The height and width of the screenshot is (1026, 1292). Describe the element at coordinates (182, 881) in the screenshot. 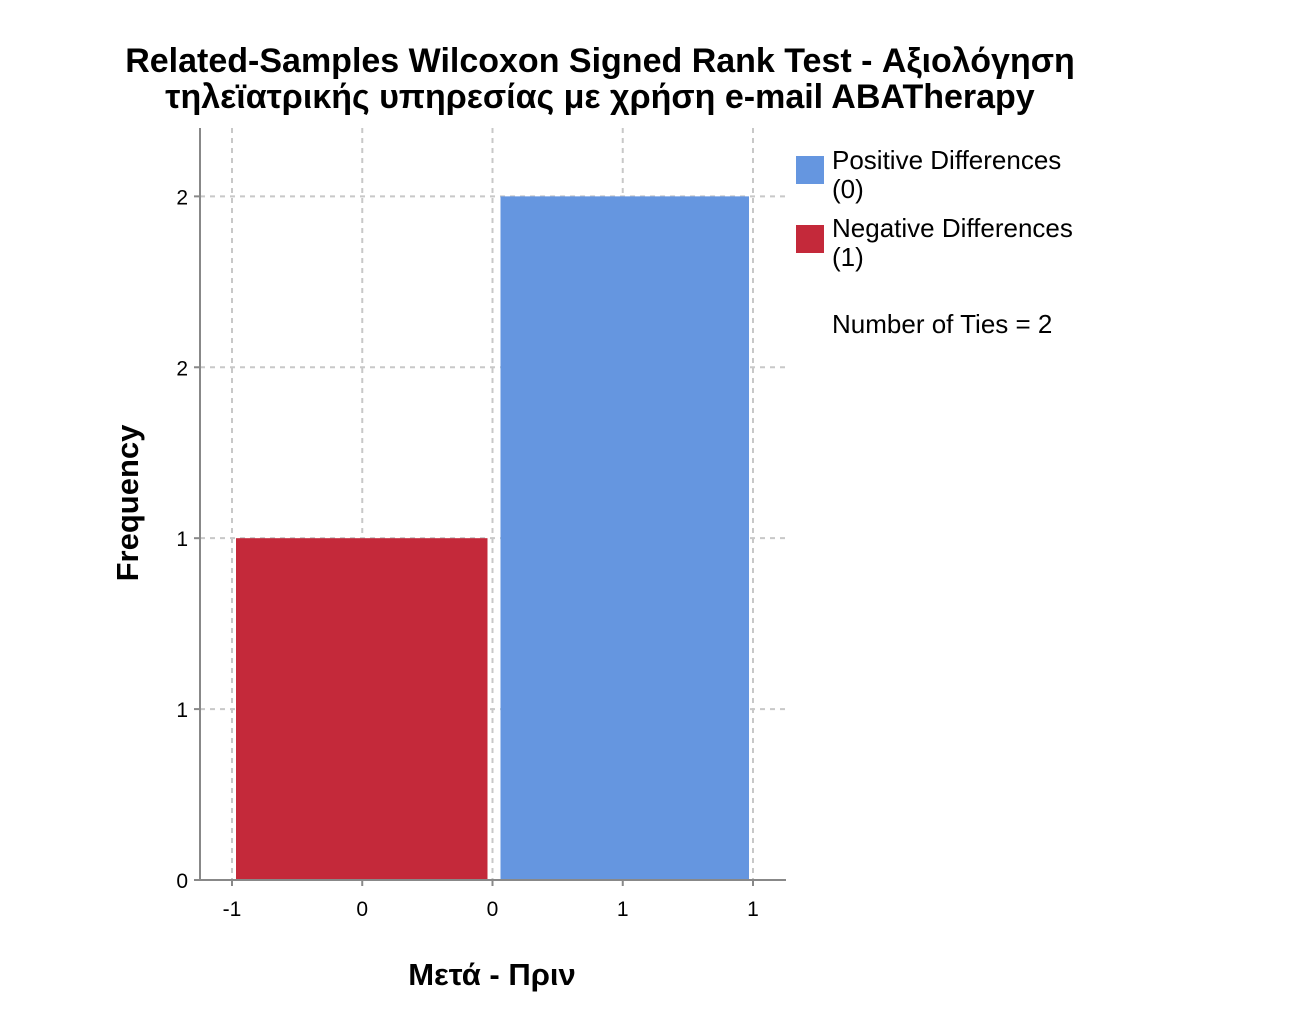

I see `y-tick-label: 0` at that location.